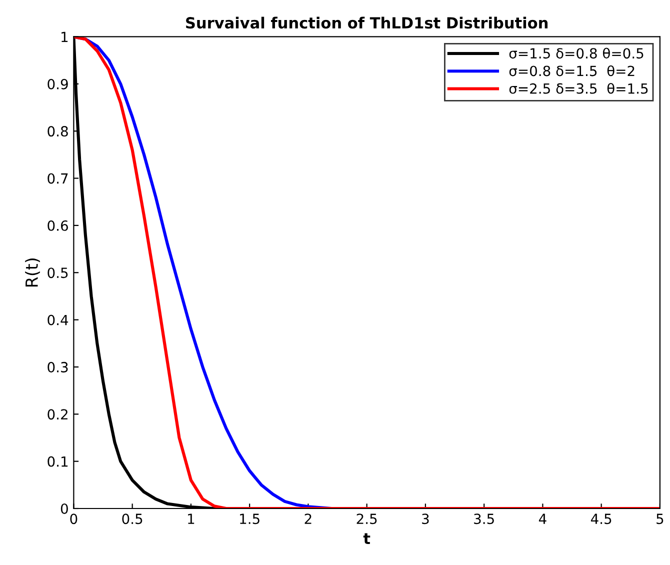 The image size is (670, 565). Describe the element at coordinates (65, 37) in the screenshot. I see `y-tick-label: 1` at that location.